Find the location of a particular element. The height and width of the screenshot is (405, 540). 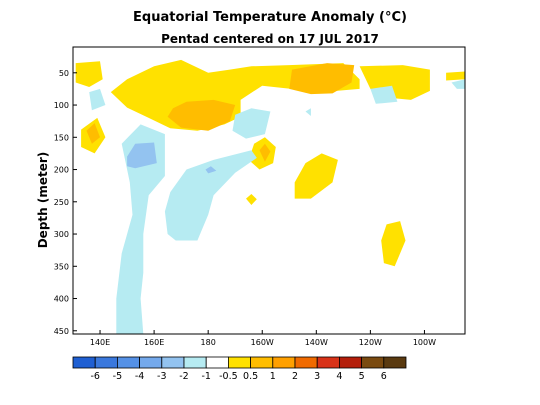

y-tick-label: 450 is located at coordinates (61, 331).